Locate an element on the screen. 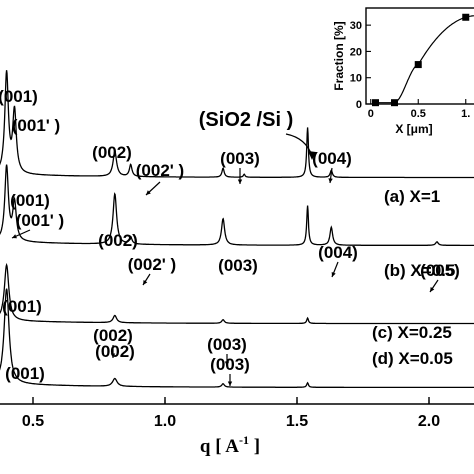 The width and height of the screenshot is (474, 474). inset-y-tick-label: 0 is located at coordinates (359, 105).